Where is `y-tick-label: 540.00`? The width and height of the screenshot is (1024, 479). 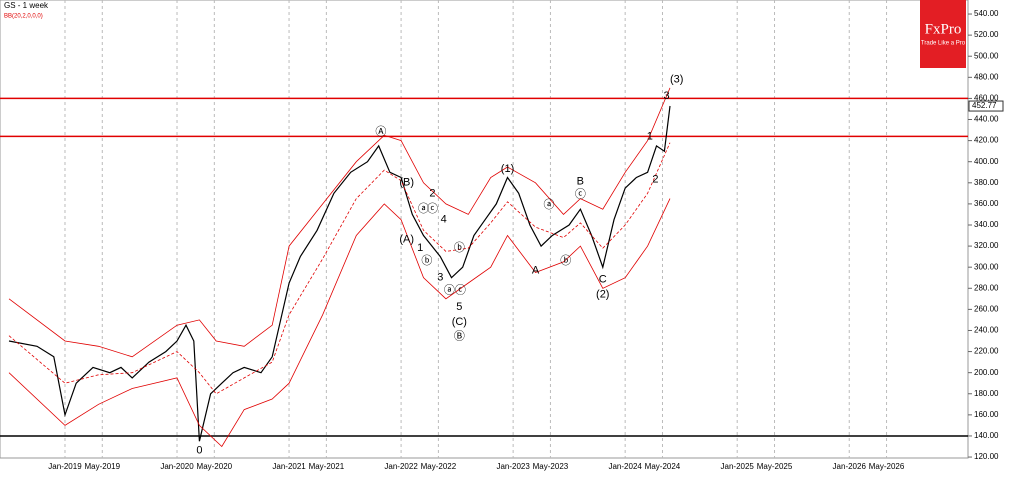
y-tick-label: 540.00 is located at coordinates (986, 13).